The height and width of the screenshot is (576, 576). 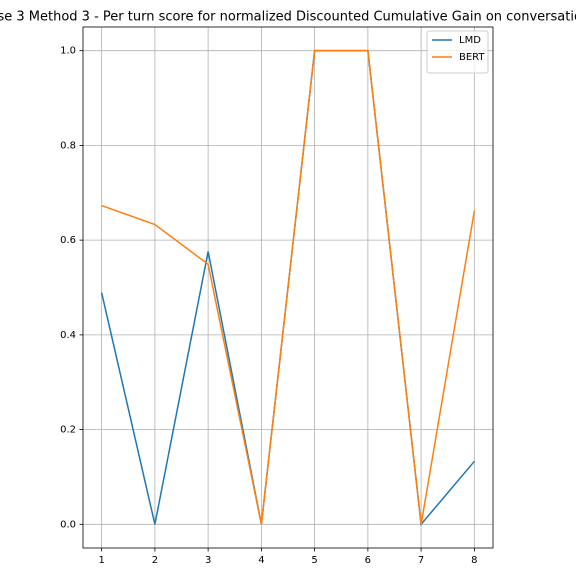 I want to click on x-tick-label: 6, so click(x=368, y=560).